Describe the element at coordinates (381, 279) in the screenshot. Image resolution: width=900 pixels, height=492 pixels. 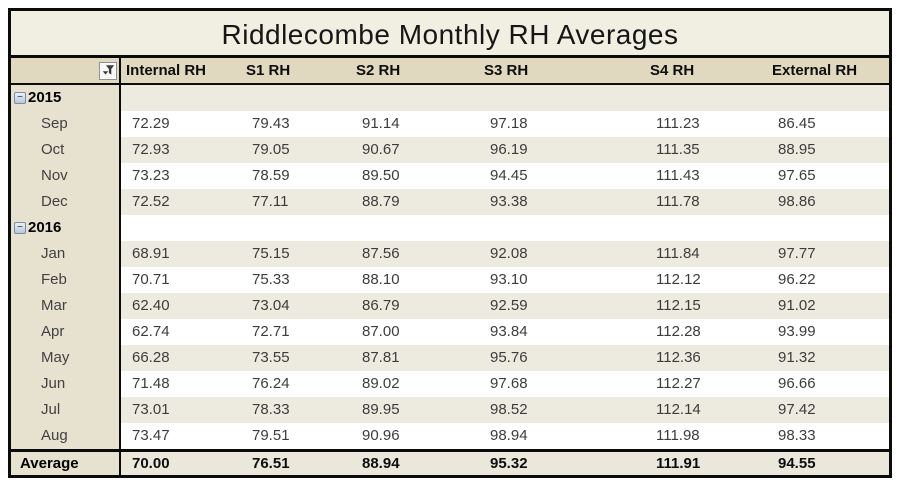
I see `value-cell: 88.10` at that location.